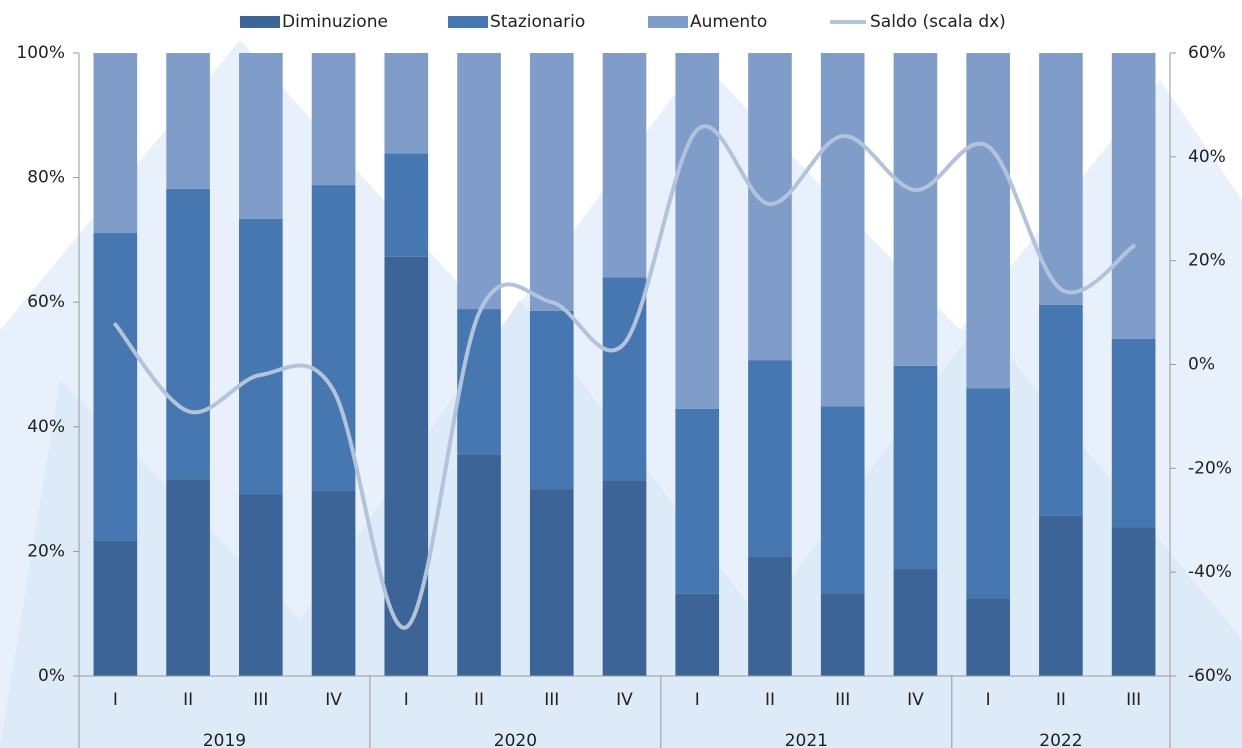 This screenshot has width=1242, height=748. Describe the element at coordinates (46, 178) in the screenshot. I see `y-tick-label: 80%` at that location.